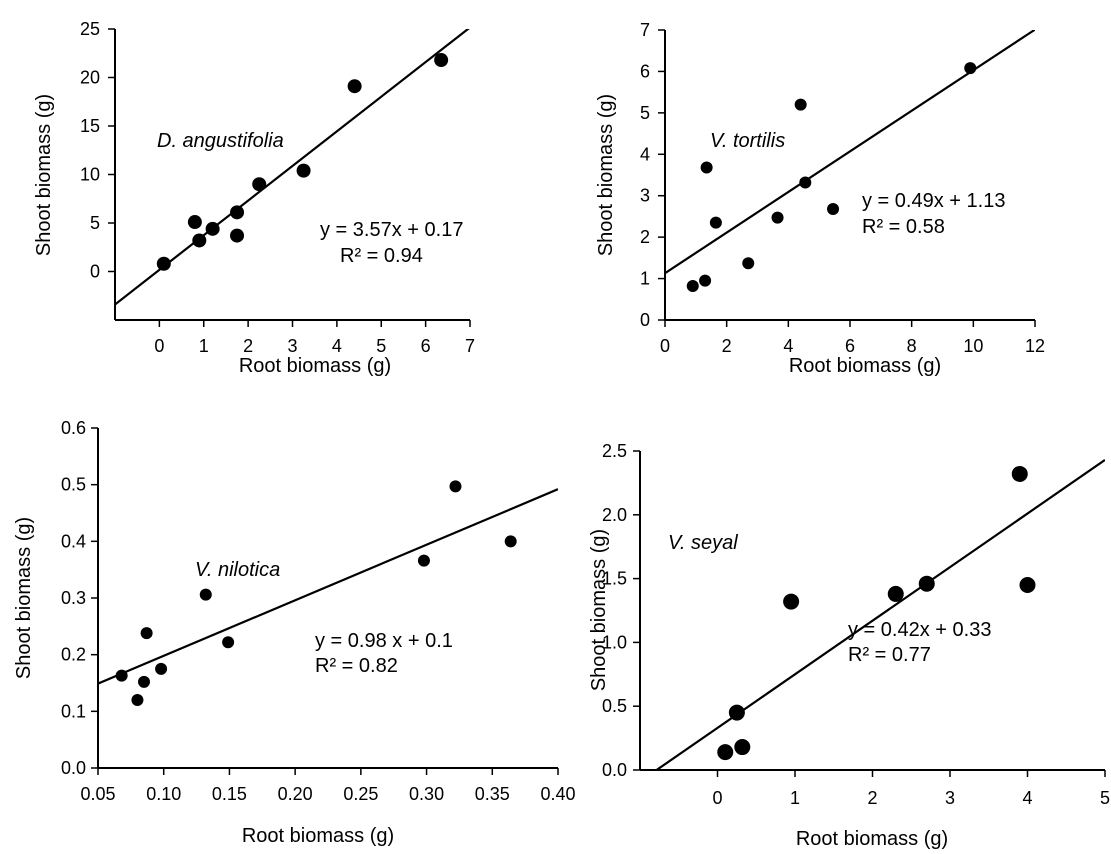 The image size is (1111, 854). What do you see at coordinates (645, 279) in the screenshot?
I see `y-tick-label: 1` at bounding box center [645, 279].